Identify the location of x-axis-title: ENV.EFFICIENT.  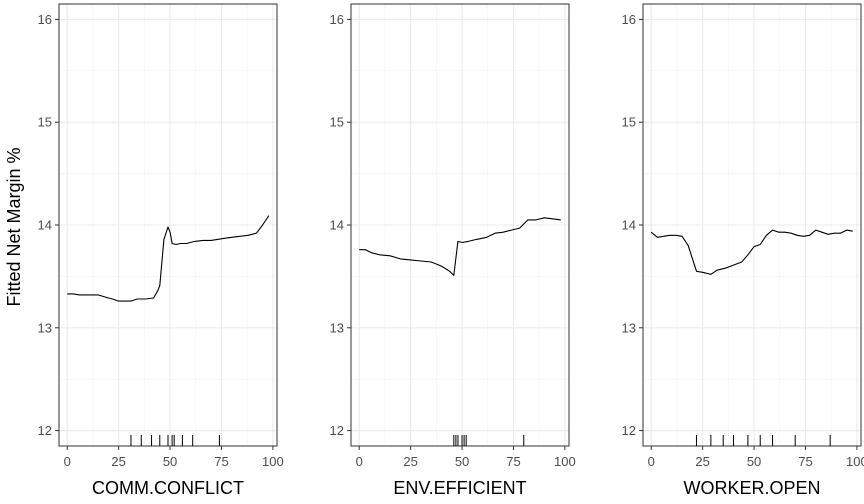
(459, 488).